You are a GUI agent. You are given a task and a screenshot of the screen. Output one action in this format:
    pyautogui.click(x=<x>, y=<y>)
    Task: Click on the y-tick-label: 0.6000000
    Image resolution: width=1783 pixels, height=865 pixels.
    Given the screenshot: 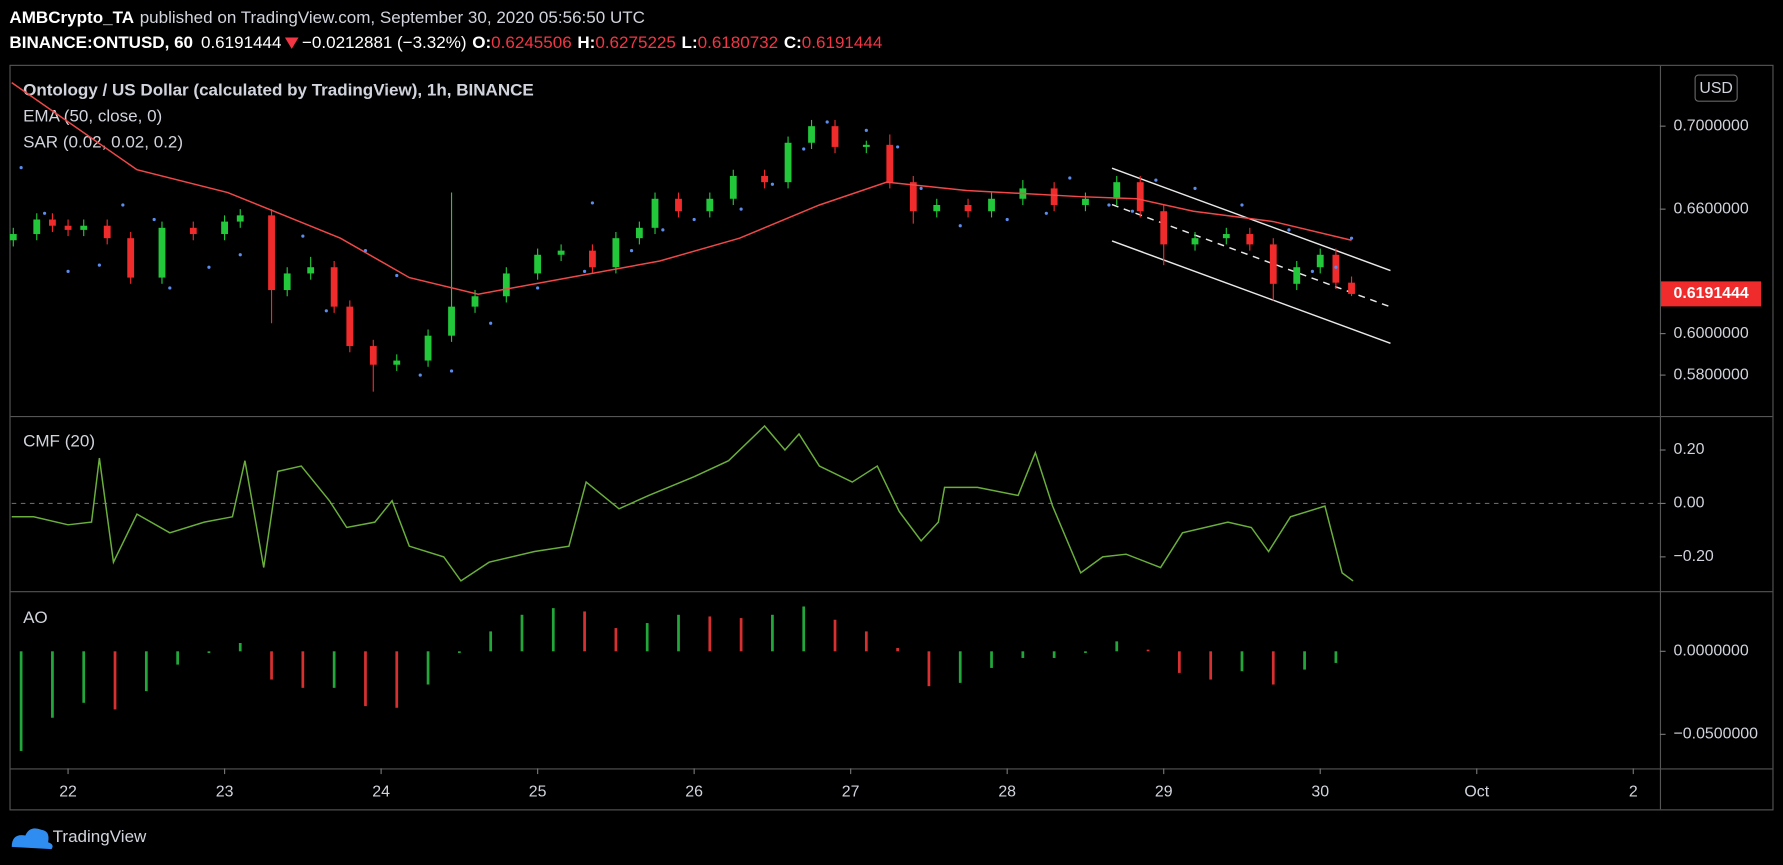 What is the action you would take?
    pyautogui.click(x=1711, y=333)
    